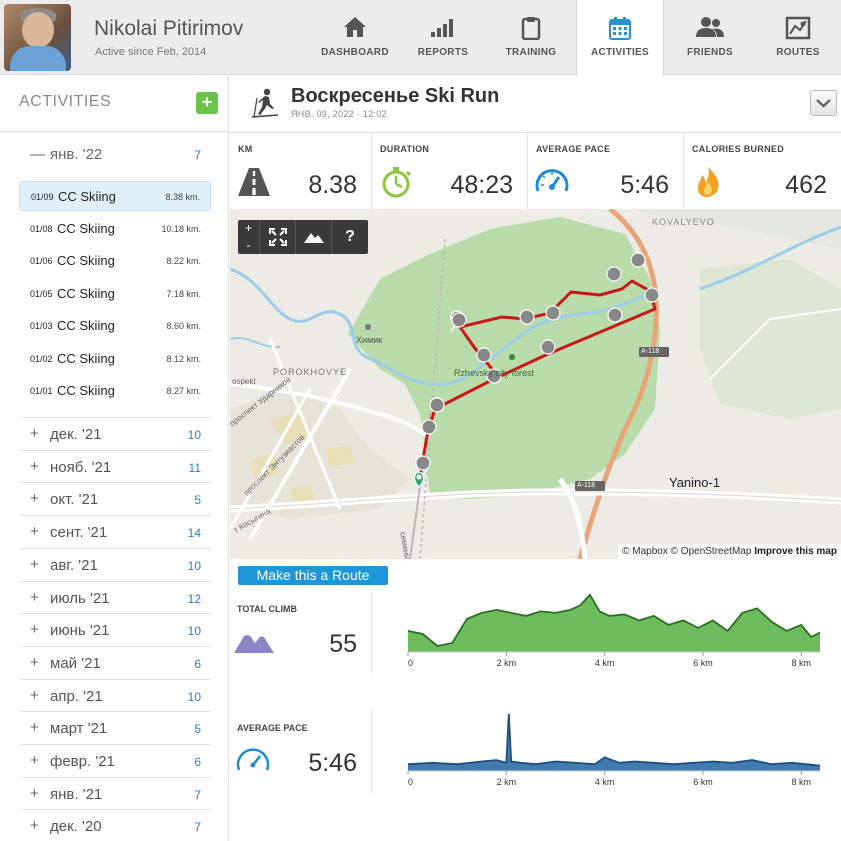 Image resolution: width=841 pixels, height=841 pixels. Describe the element at coordinates (74, 565) in the screenshot. I see `month-name: авг. '21` at that location.